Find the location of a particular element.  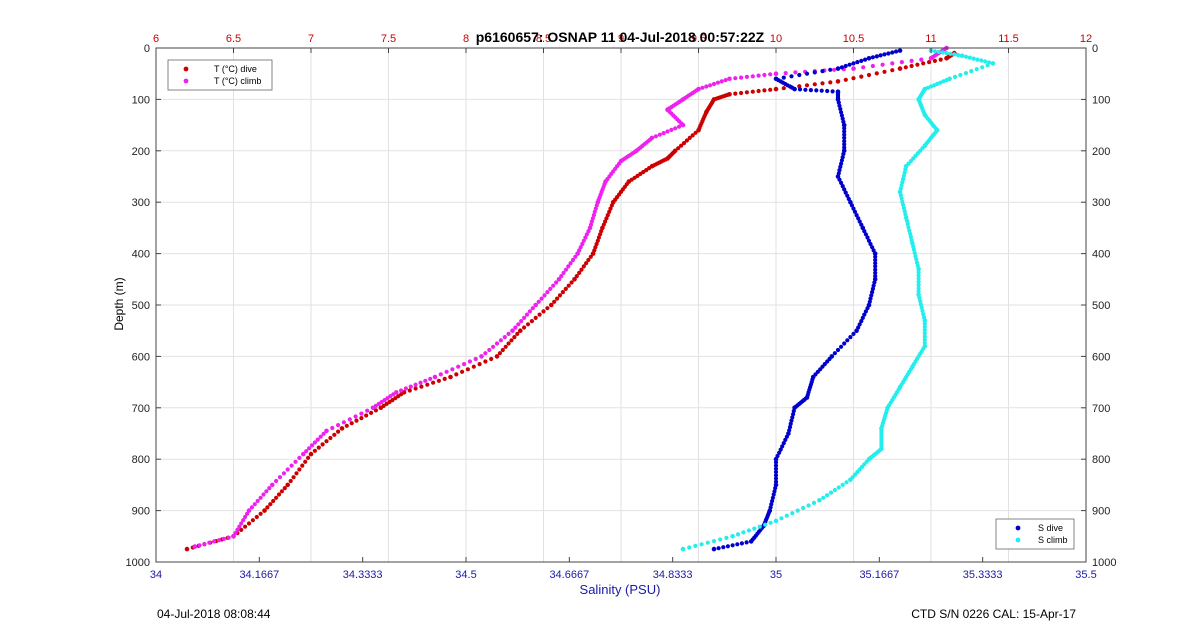

top-tick-label: 12 is located at coordinates (1086, 39).